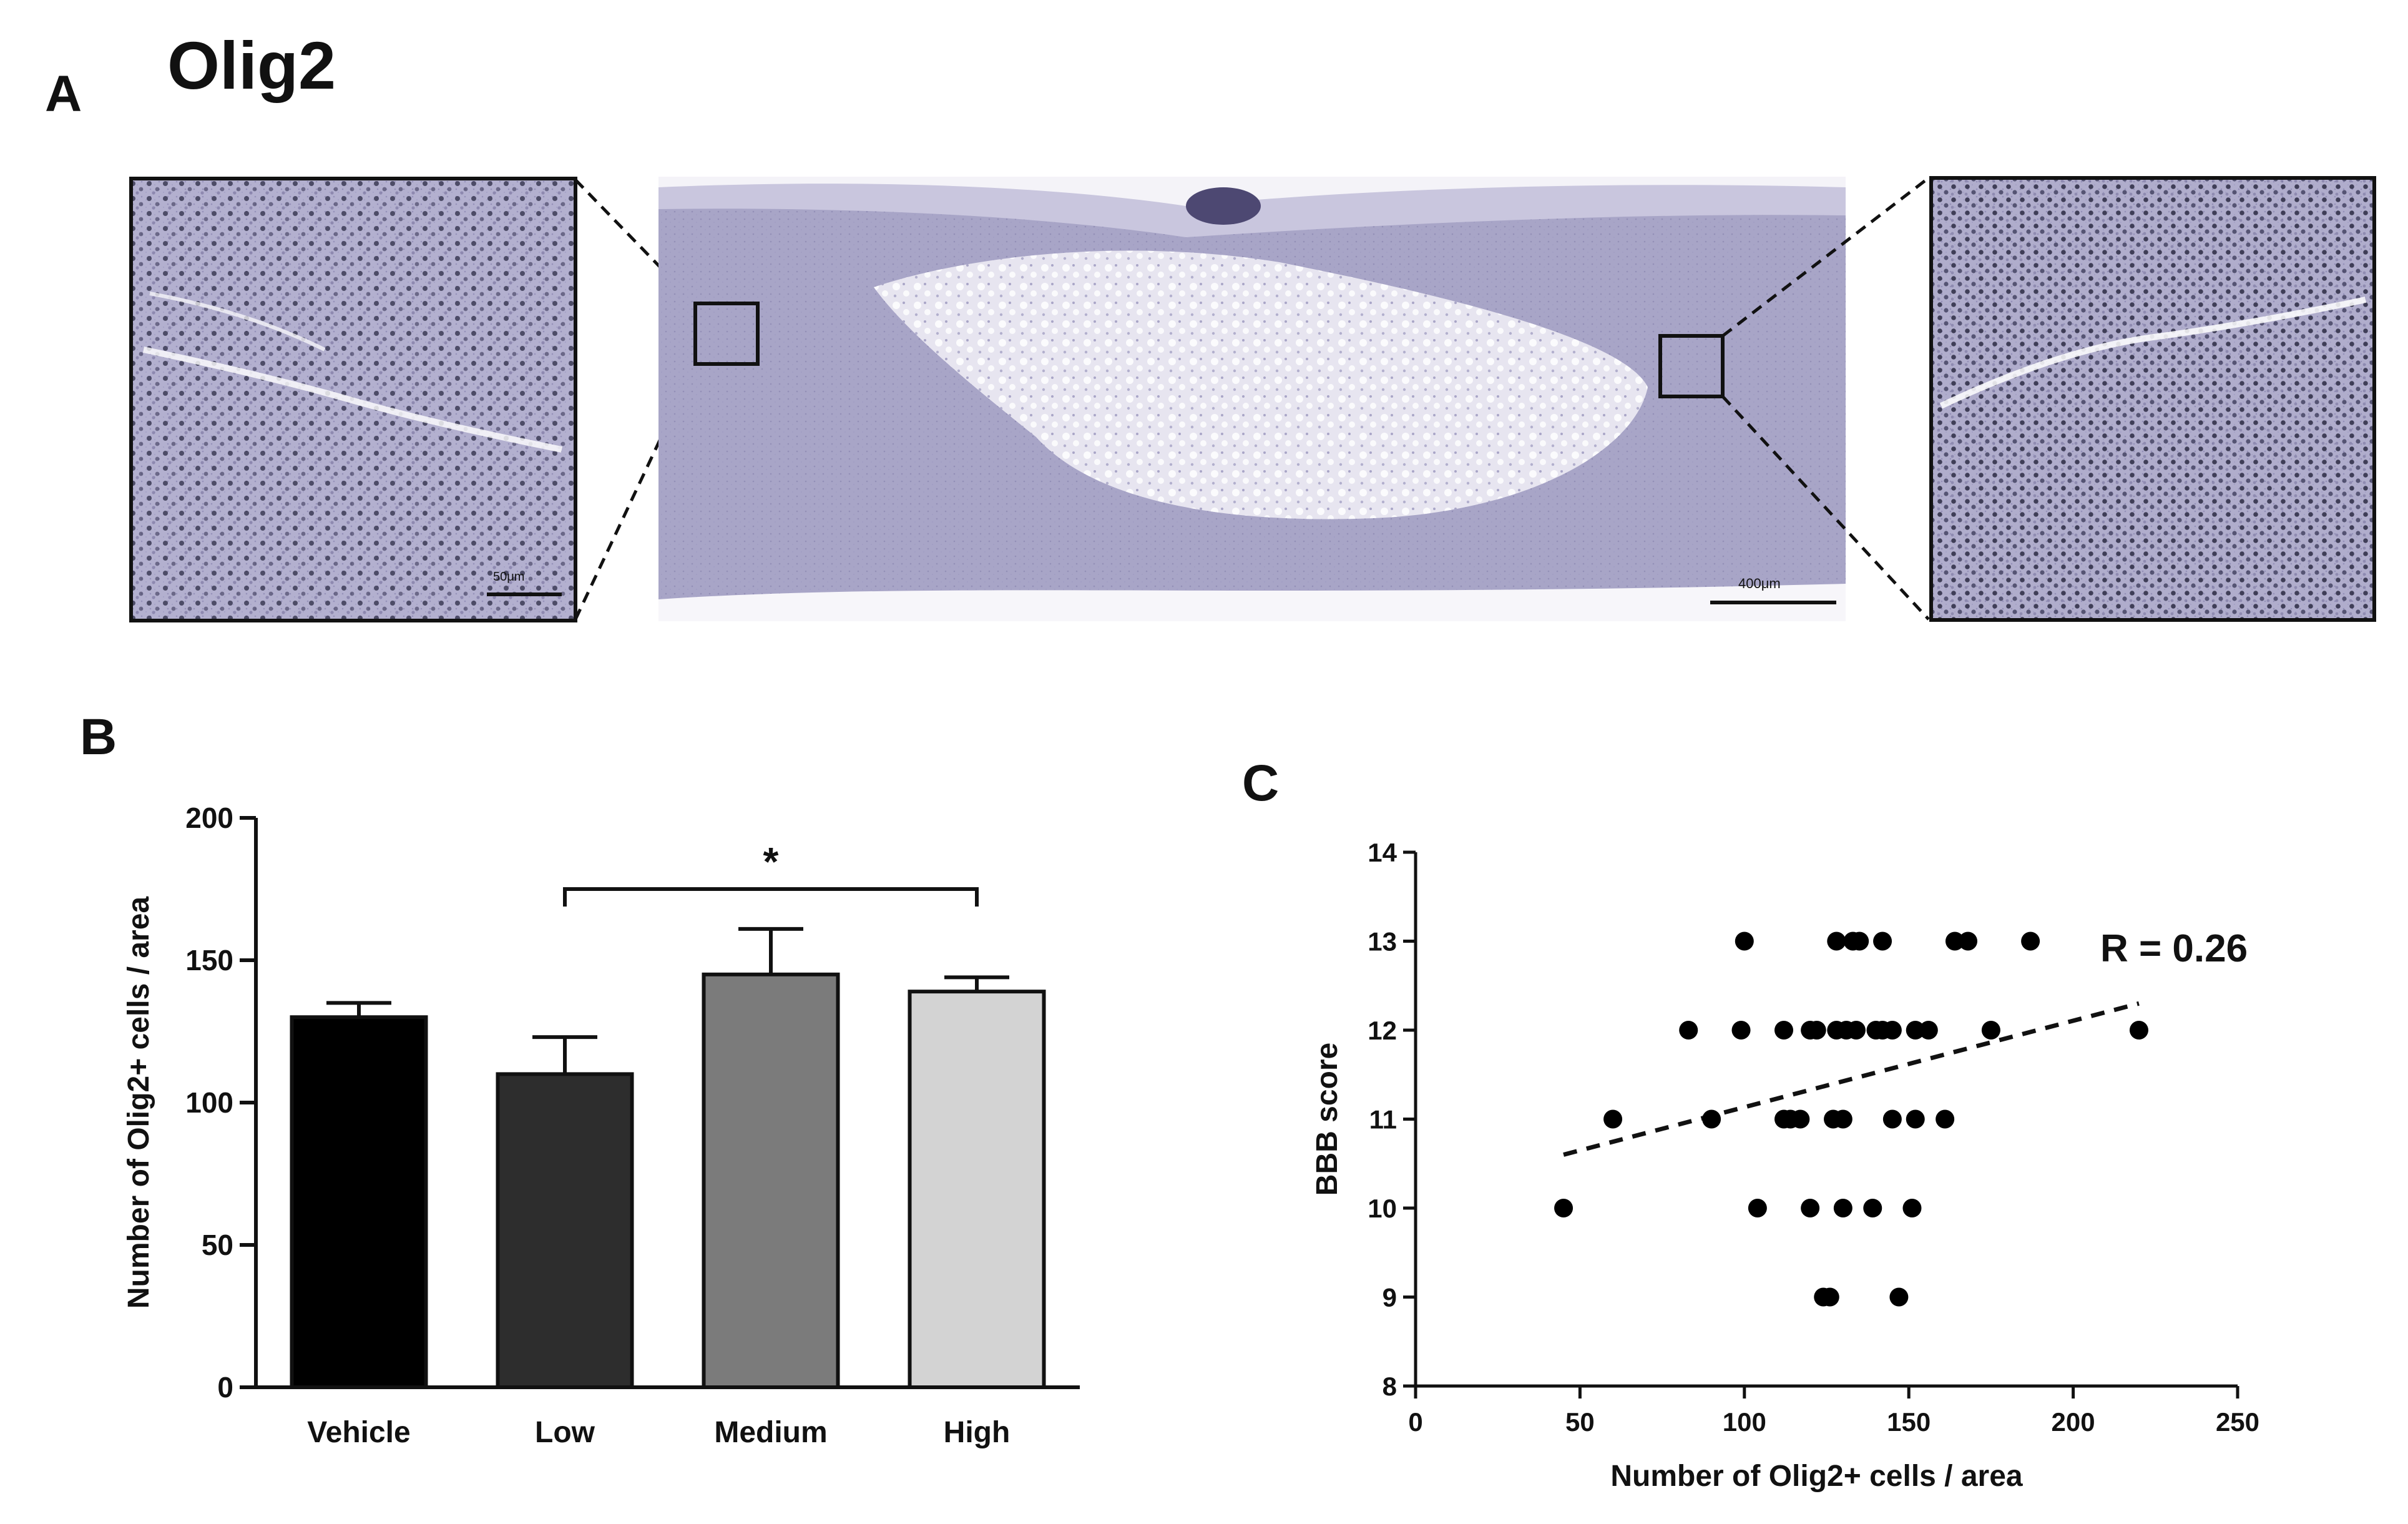  Describe the element at coordinates (1745, 1422) in the screenshot. I see `scatter-x-tick-label: 100` at that location.